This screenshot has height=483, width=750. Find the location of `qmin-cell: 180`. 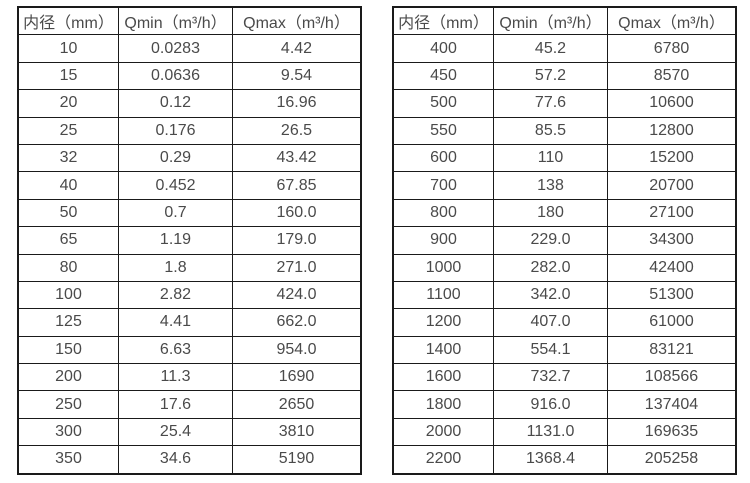

qmin-cell: 180 is located at coordinates (550, 213).